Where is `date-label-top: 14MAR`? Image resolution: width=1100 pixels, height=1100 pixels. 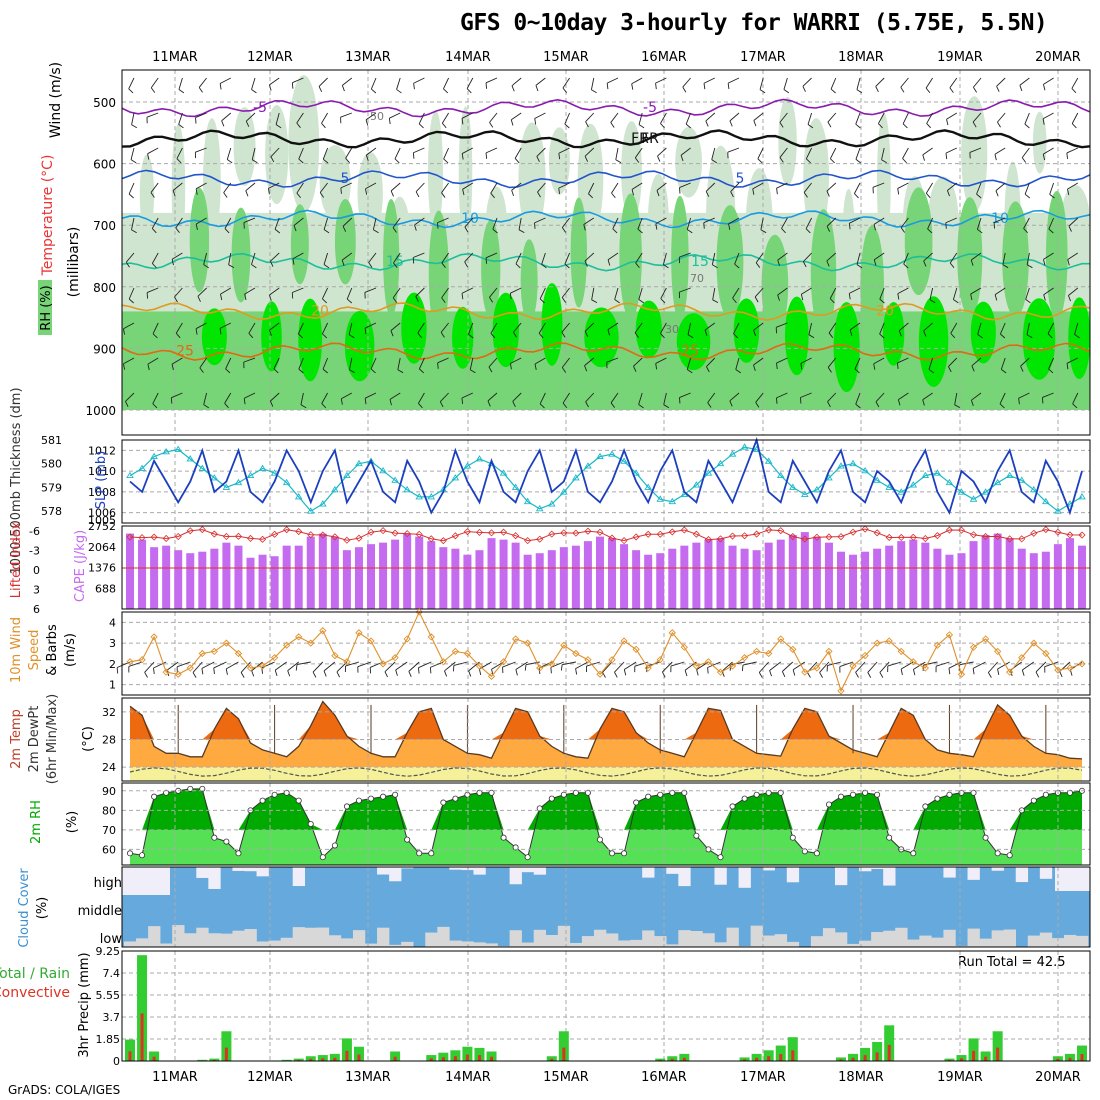
date-label-top: 14MAR is located at coordinates (468, 57).